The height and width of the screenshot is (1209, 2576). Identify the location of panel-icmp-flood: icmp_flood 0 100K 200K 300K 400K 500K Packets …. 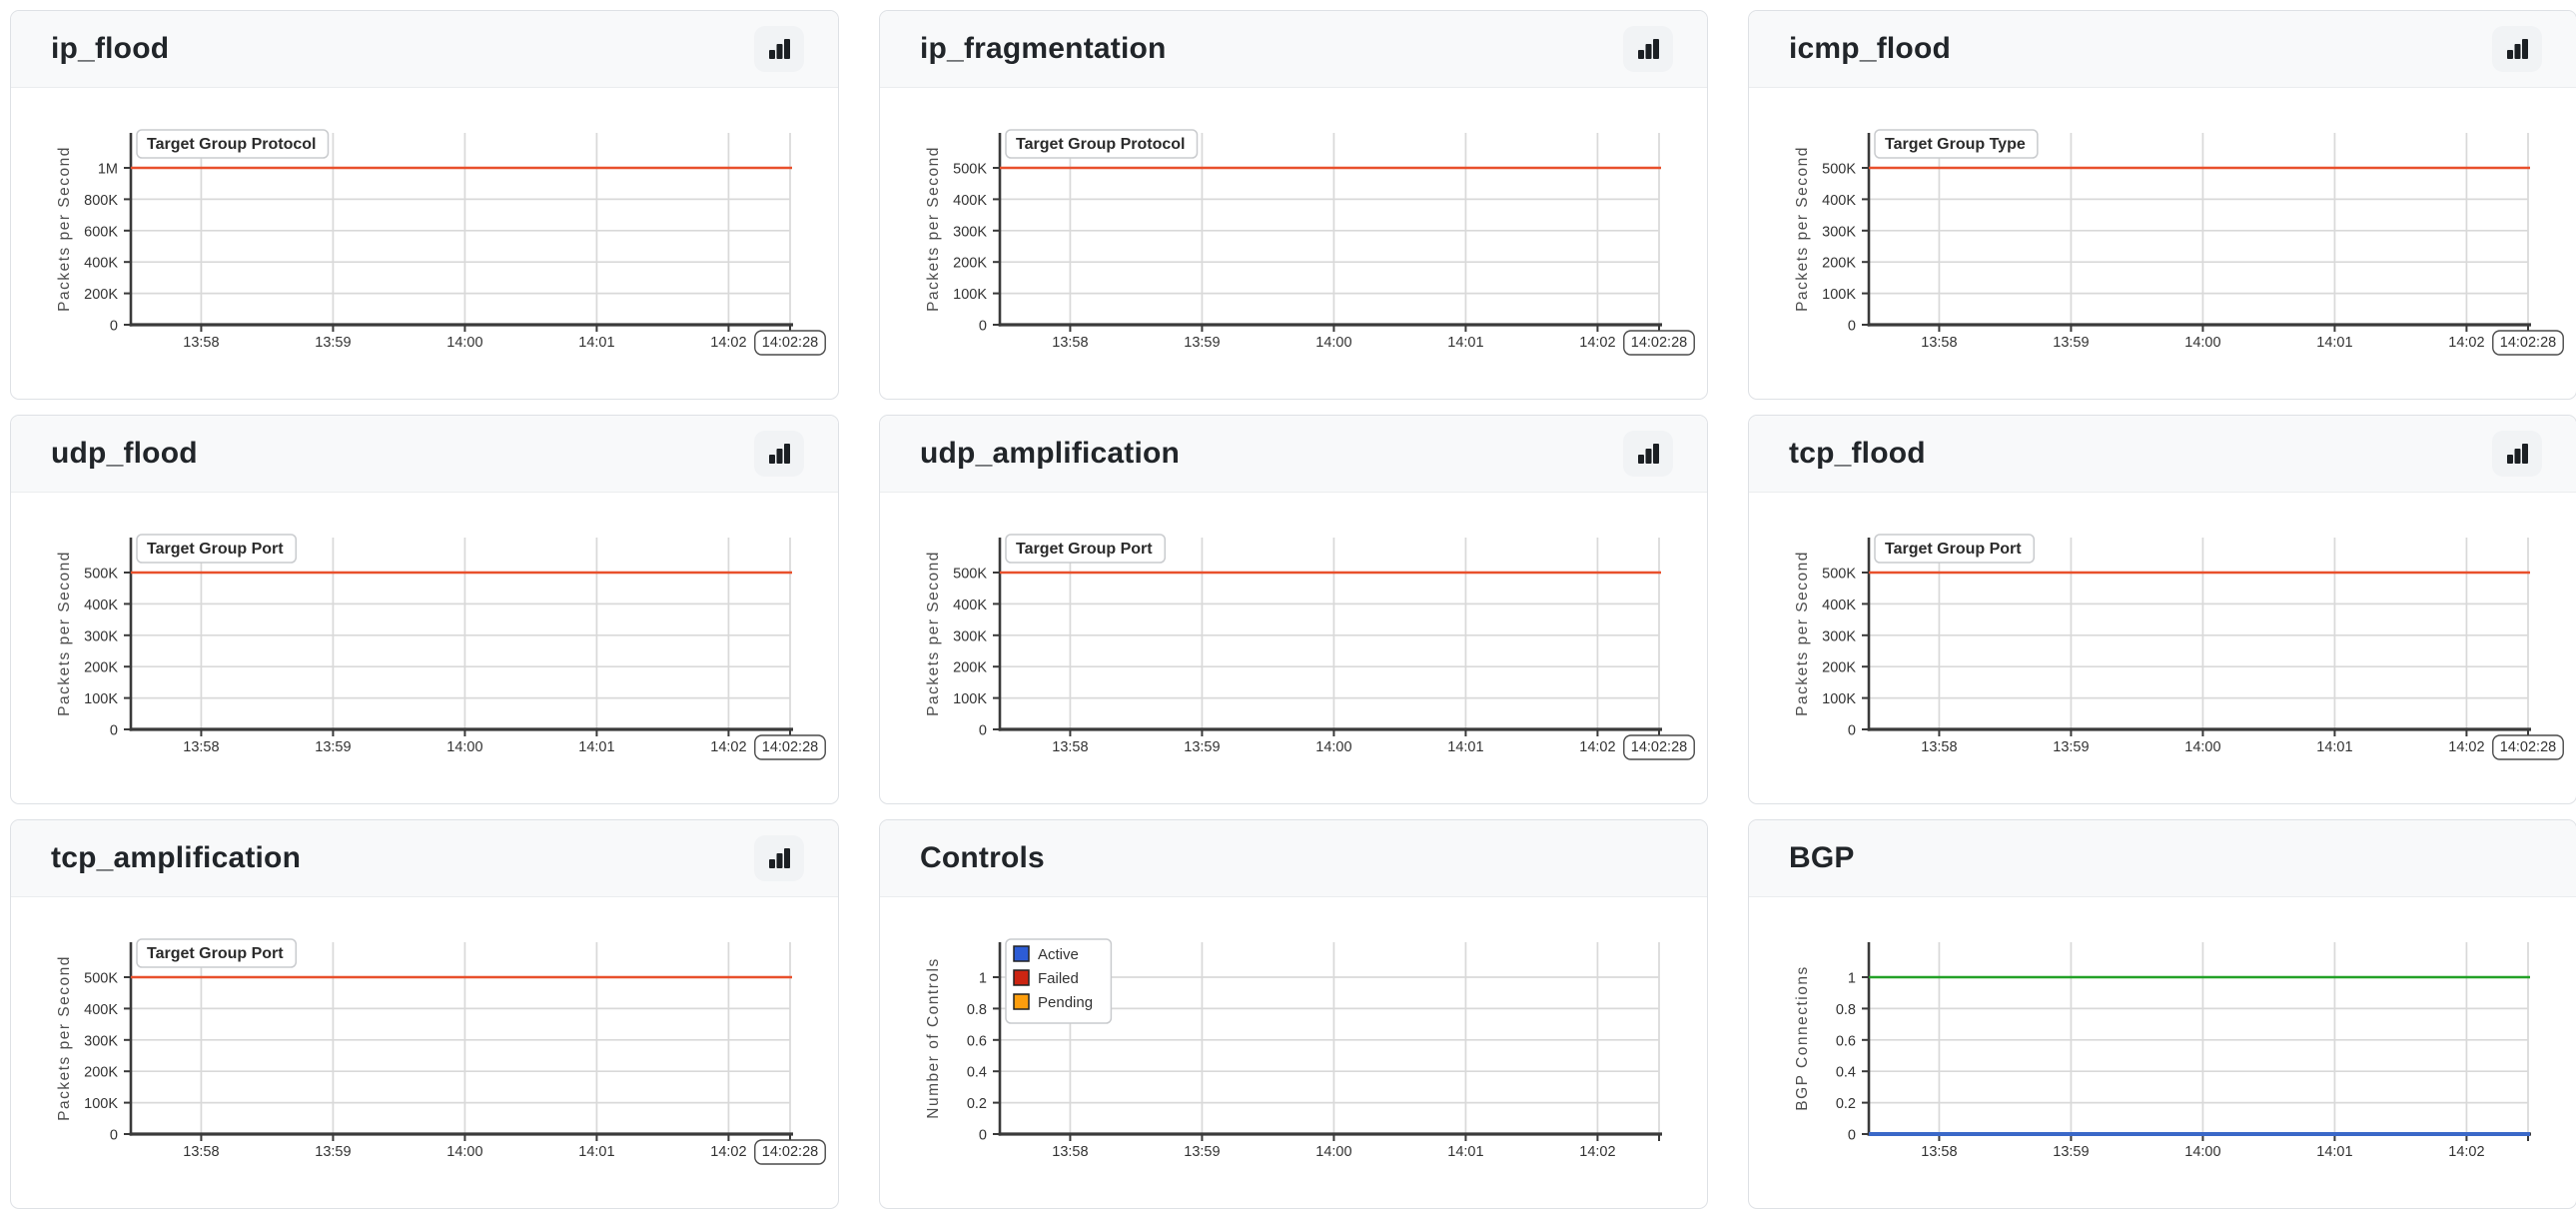
(2162, 205).